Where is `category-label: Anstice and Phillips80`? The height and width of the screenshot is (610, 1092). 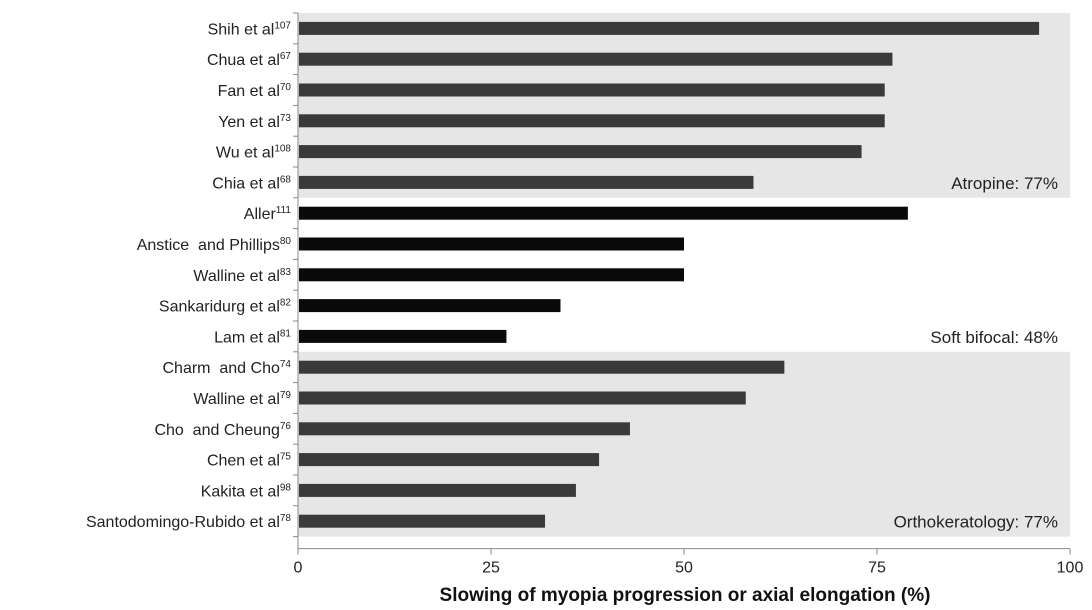 category-label: Anstice and Phillips80 is located at coordinates (214, 245).